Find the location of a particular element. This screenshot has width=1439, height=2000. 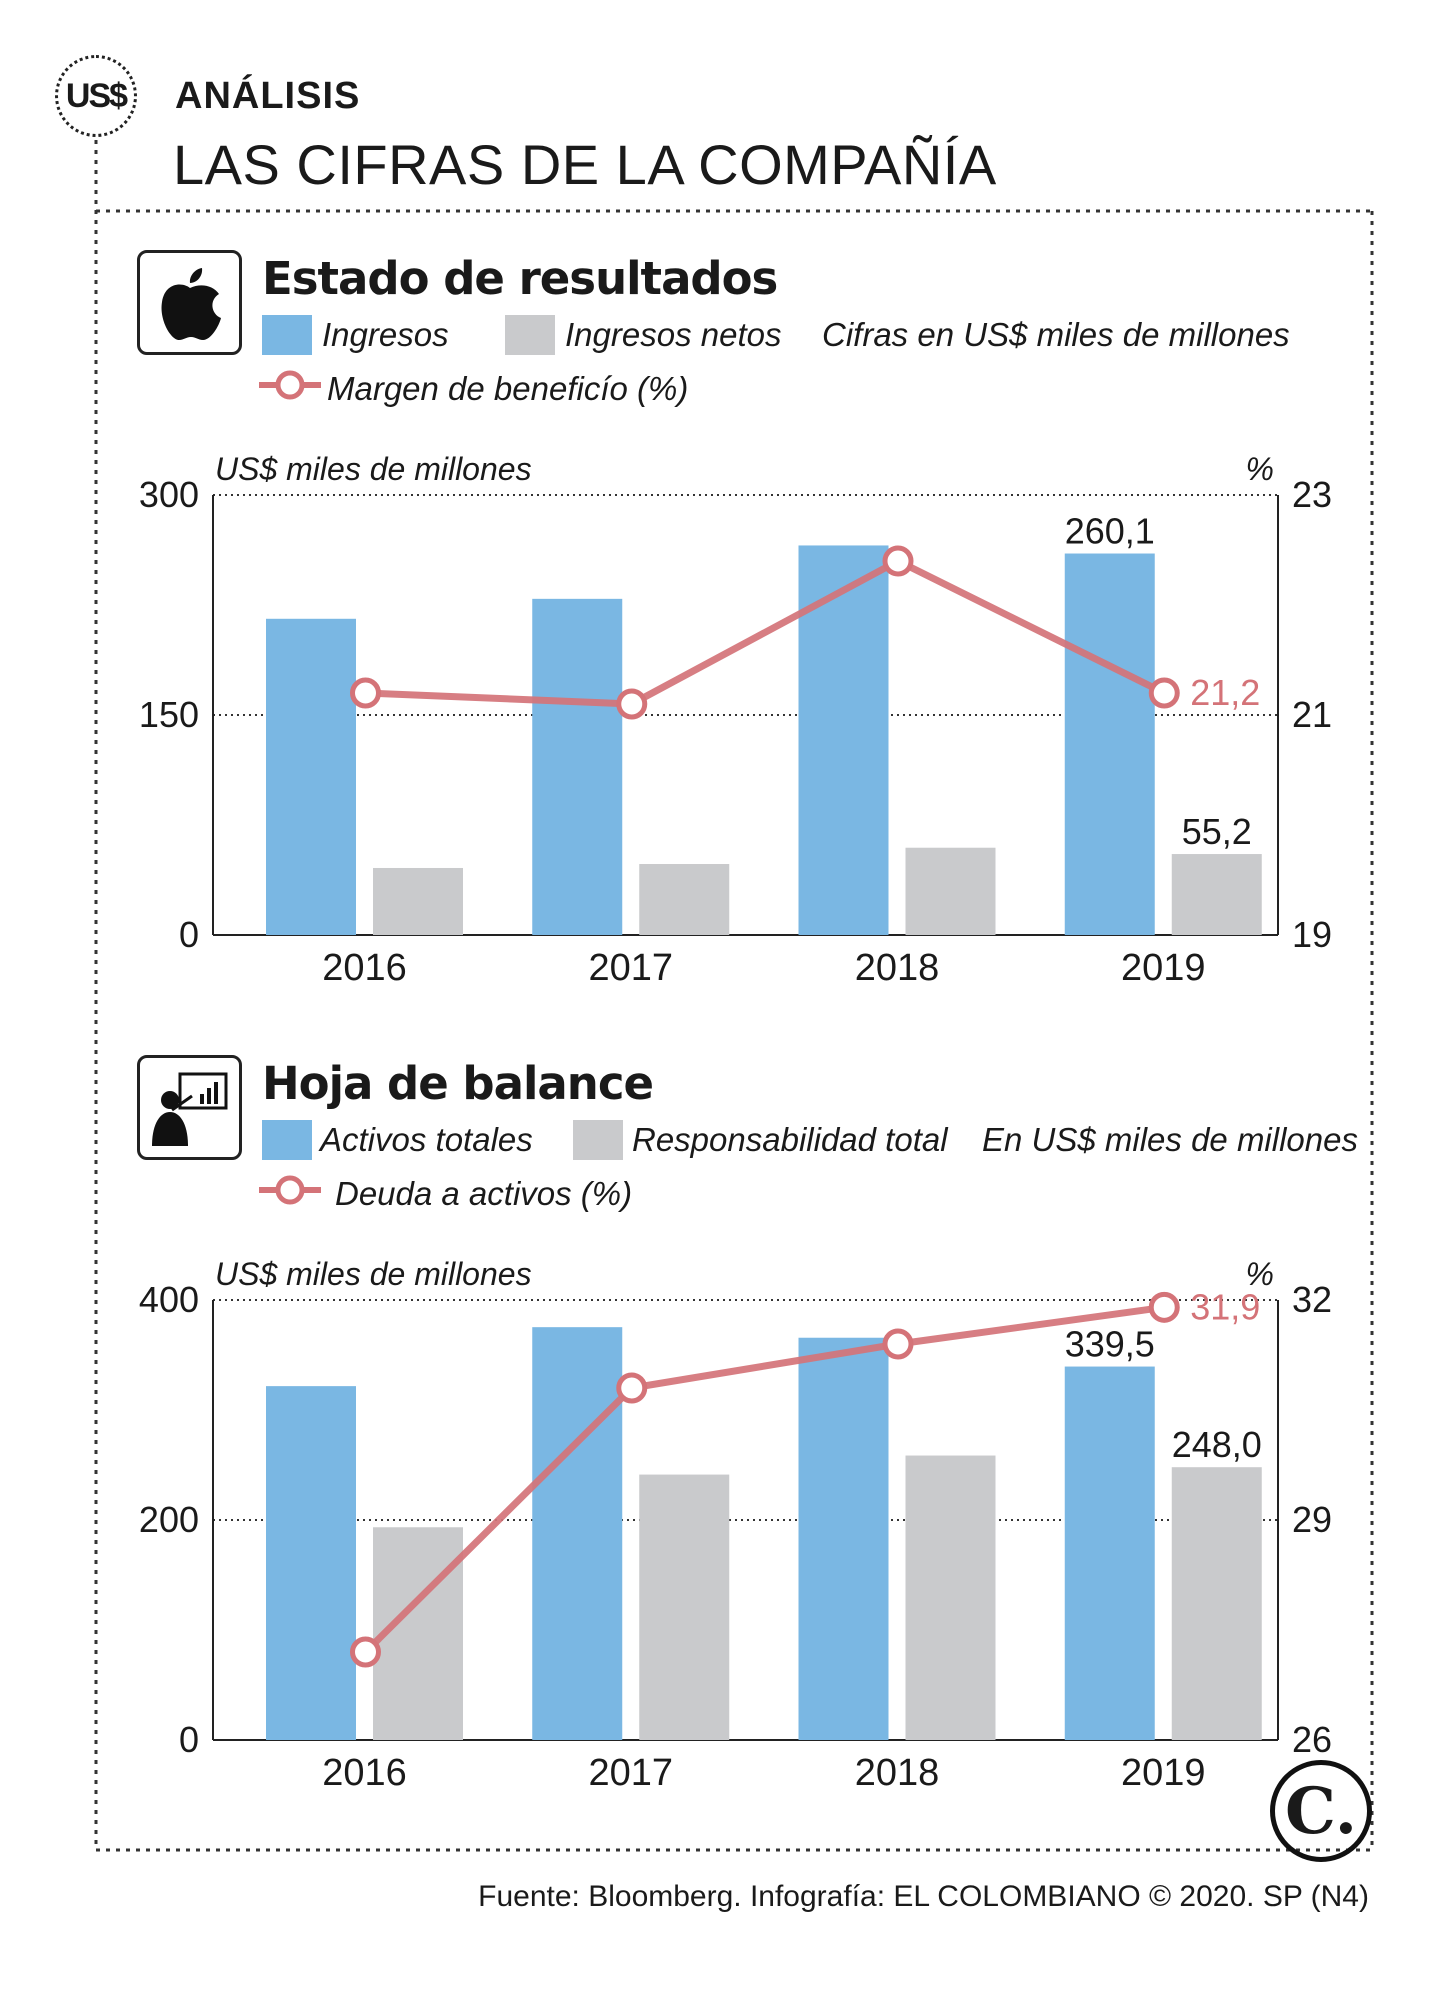

y-tick-label: 400 is located at coordinates (169, 1299).